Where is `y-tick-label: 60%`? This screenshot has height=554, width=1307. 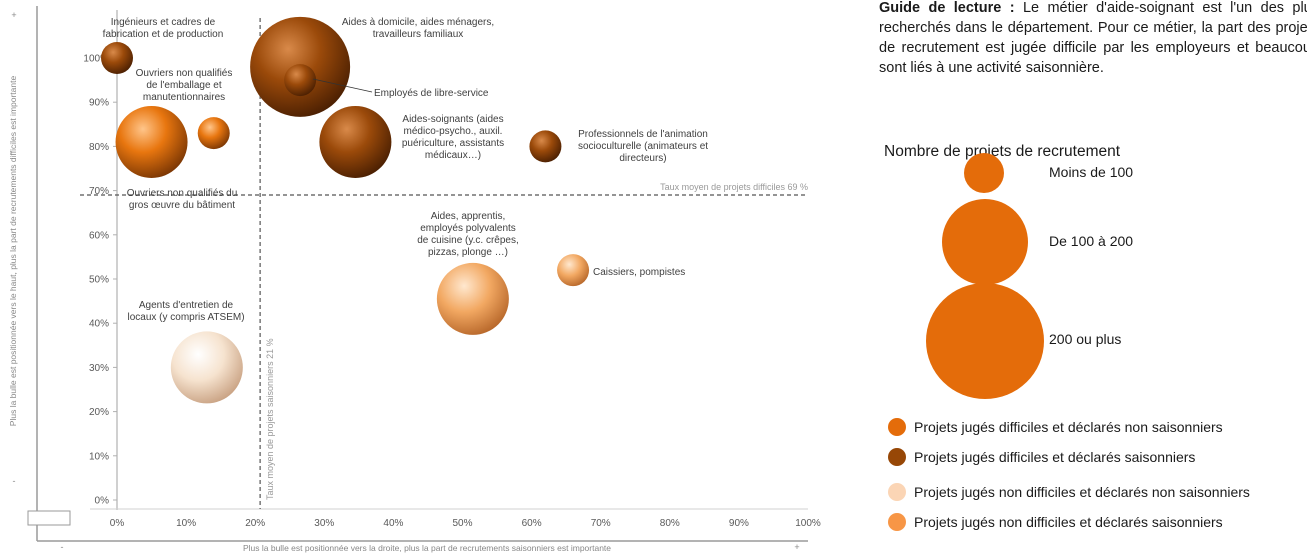
y-tick-label: 60% is located at coordinates (99, 235).